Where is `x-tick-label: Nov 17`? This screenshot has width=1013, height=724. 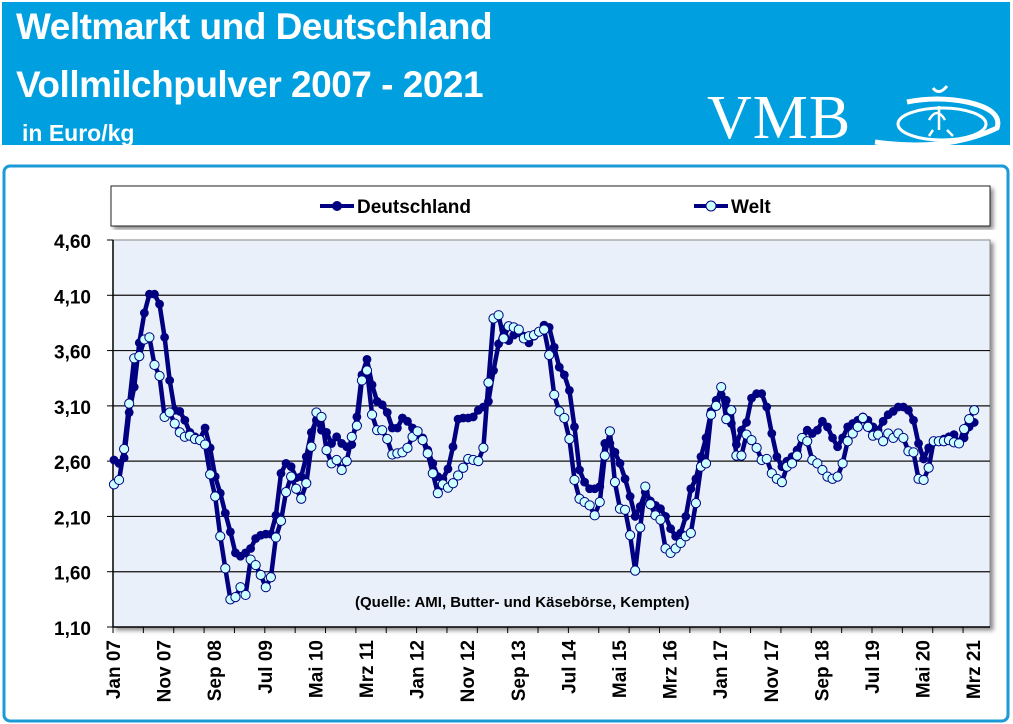 x-tick-label: Nov 17 is located at coordinates (772, 671).